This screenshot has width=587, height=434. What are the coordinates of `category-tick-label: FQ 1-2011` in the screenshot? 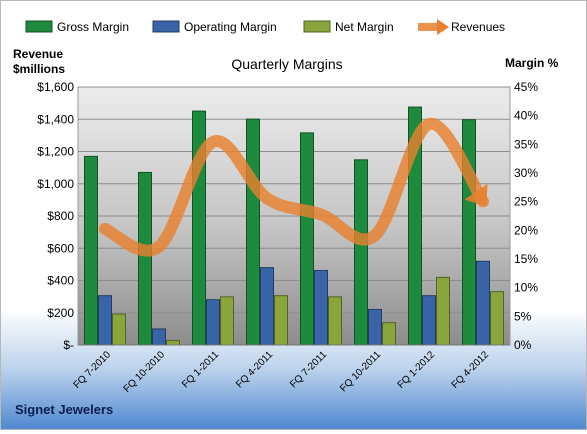 It's located at (200, 369).